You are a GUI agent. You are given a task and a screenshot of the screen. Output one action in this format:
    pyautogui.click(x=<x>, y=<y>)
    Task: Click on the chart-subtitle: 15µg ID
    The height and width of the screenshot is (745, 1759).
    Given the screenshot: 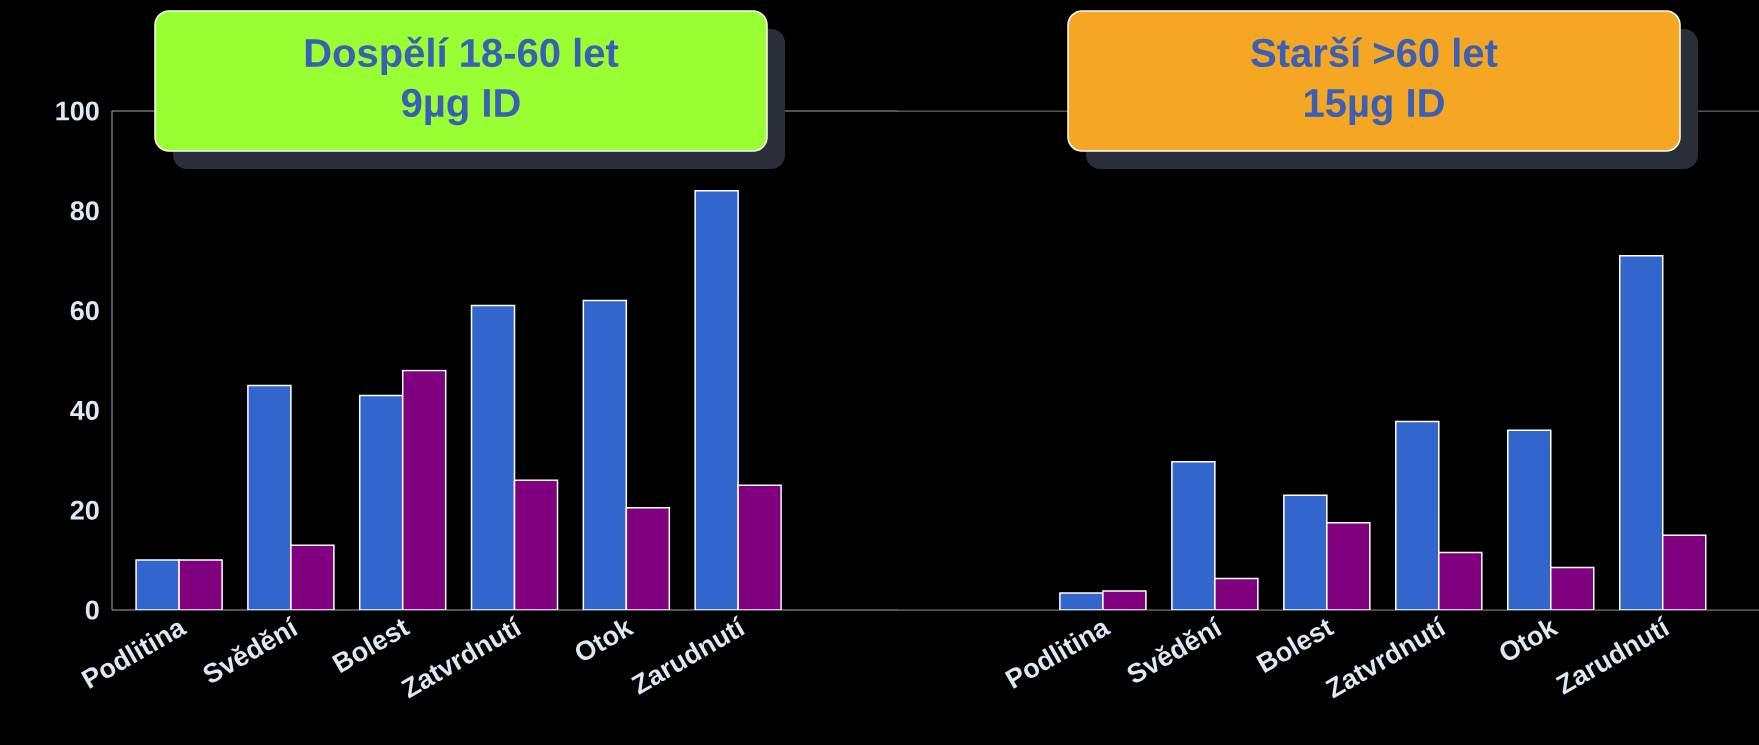 What is the action you would take?
    pyautogui.click(x=1374, y=107)
    